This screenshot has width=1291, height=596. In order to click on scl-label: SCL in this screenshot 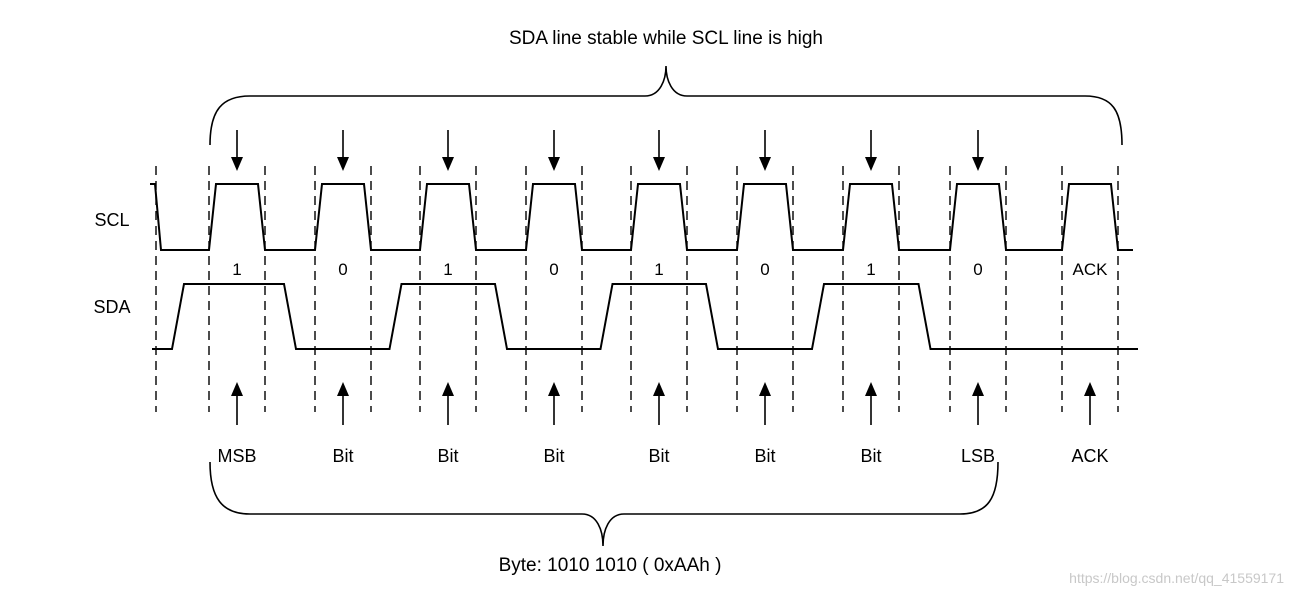, I will do `click(111, 220)`.